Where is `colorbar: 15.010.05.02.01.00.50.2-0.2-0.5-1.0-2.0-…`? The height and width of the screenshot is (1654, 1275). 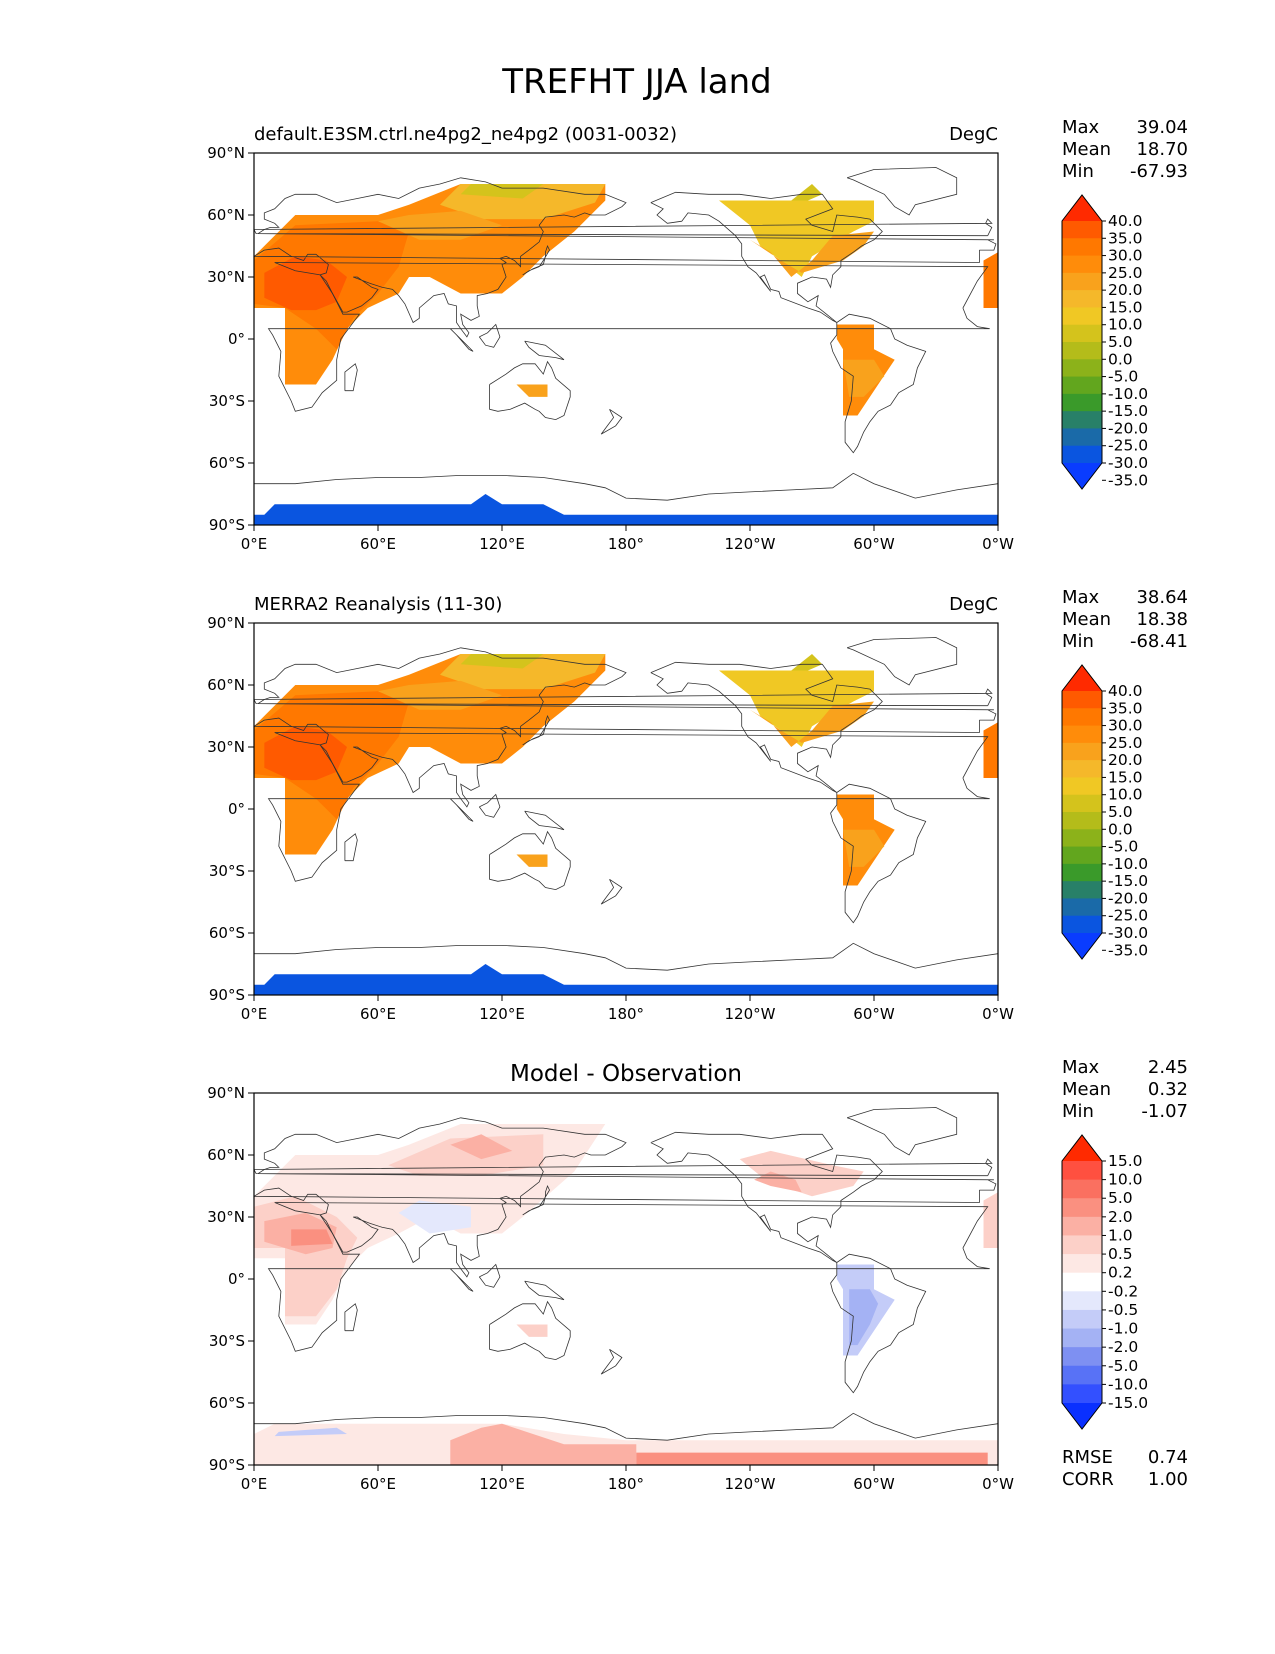 colorbar: 15.010.05.02.01.00.50.2-0.2-0.5-1.0-2.0-… is located at coordinates (1104, 1282).